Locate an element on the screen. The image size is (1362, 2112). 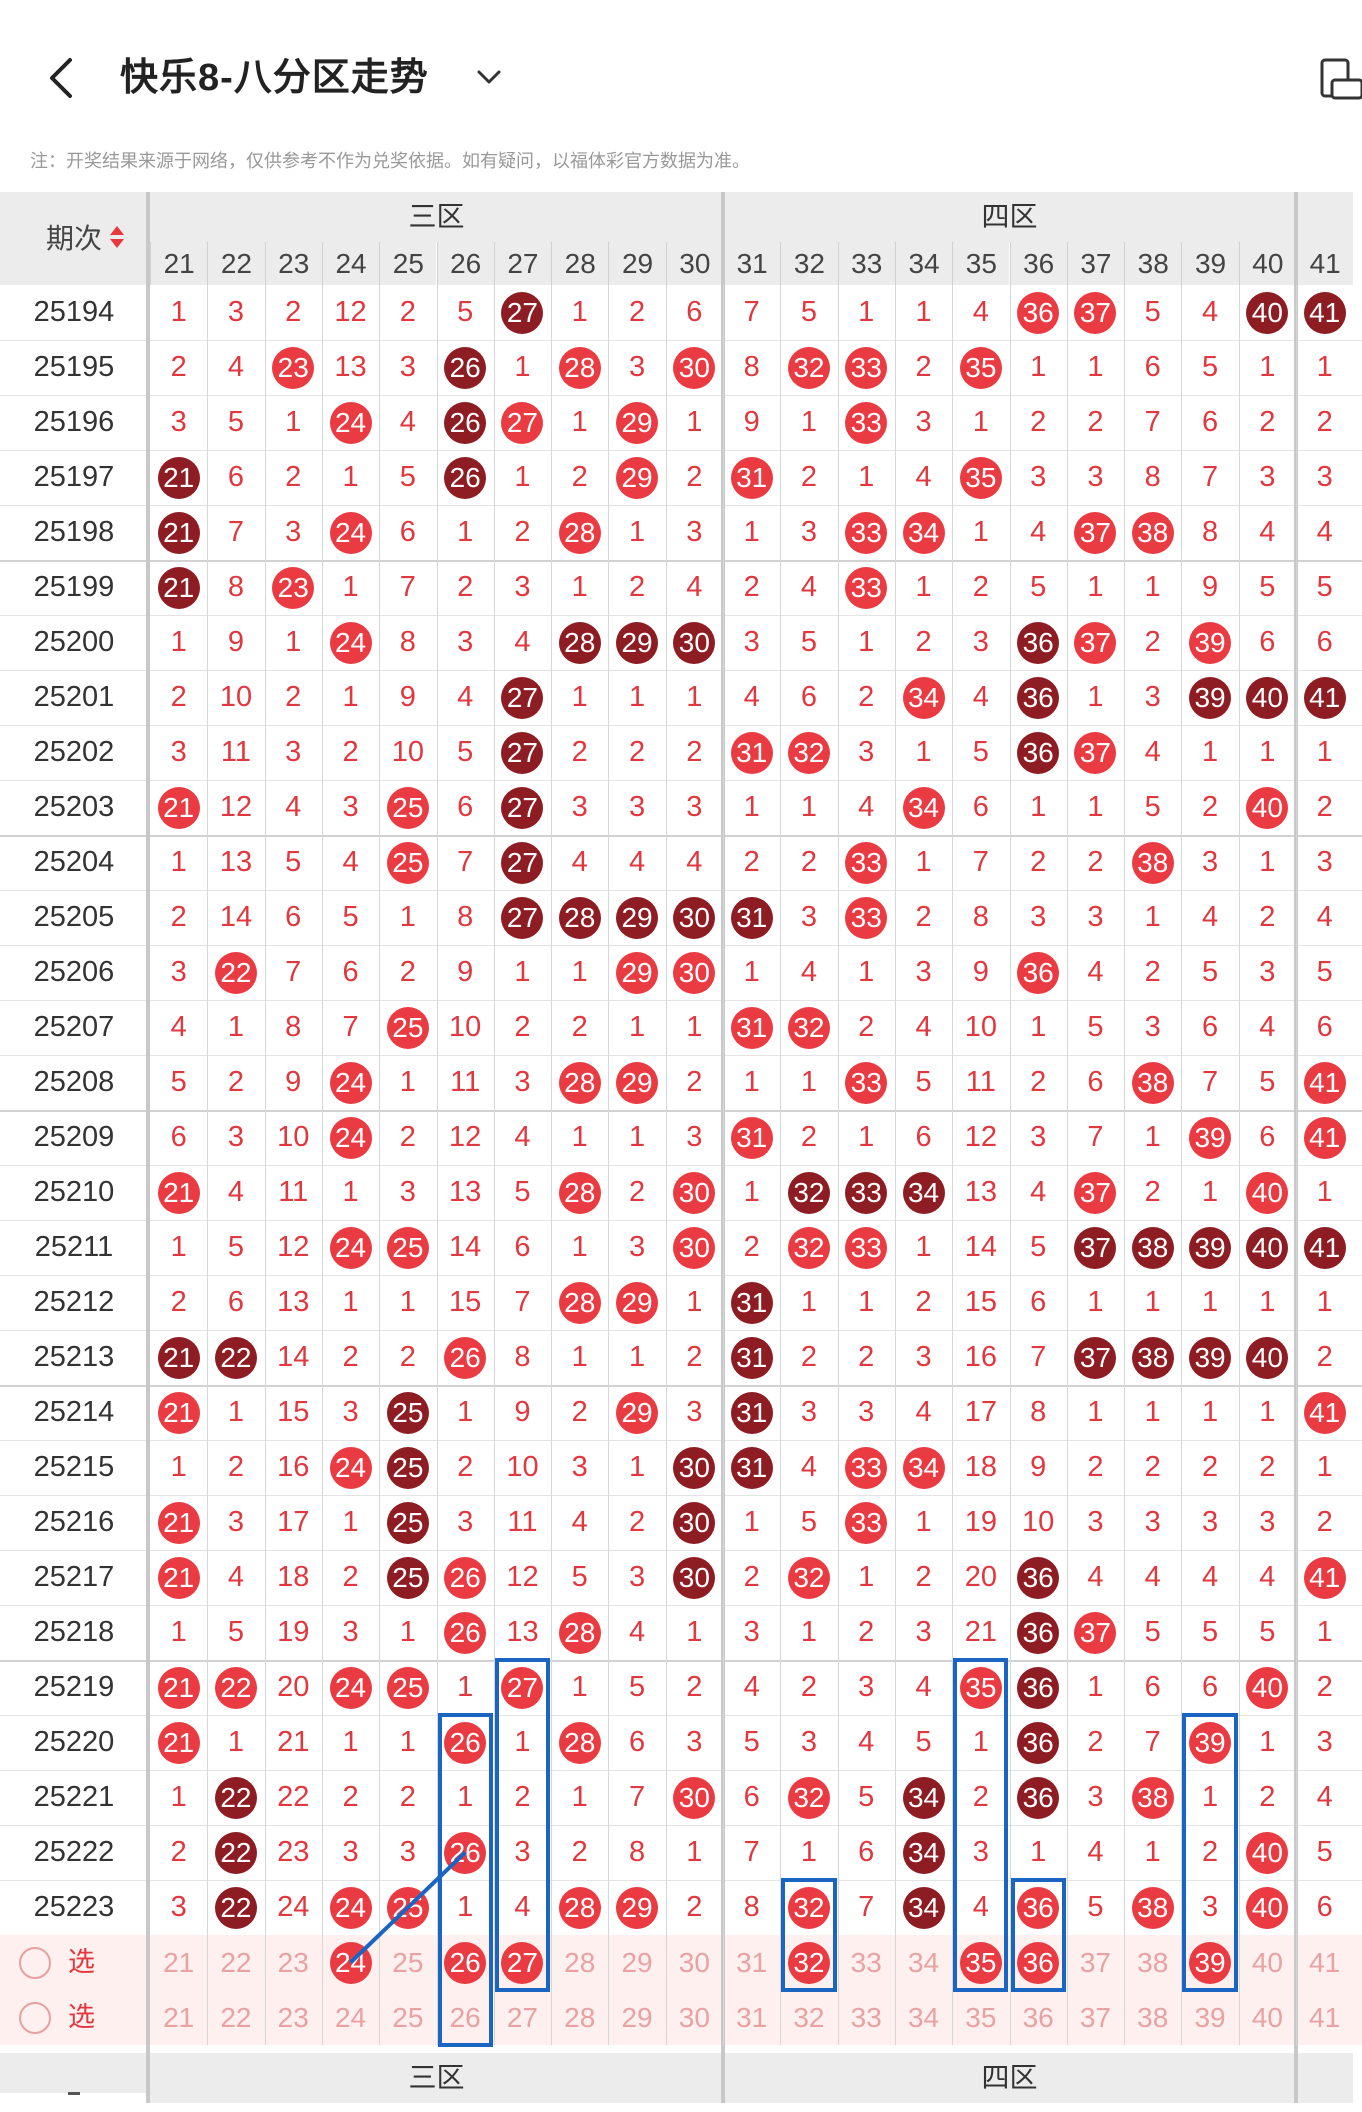
column-header-25: 25 is located at coordinates (408, 263).